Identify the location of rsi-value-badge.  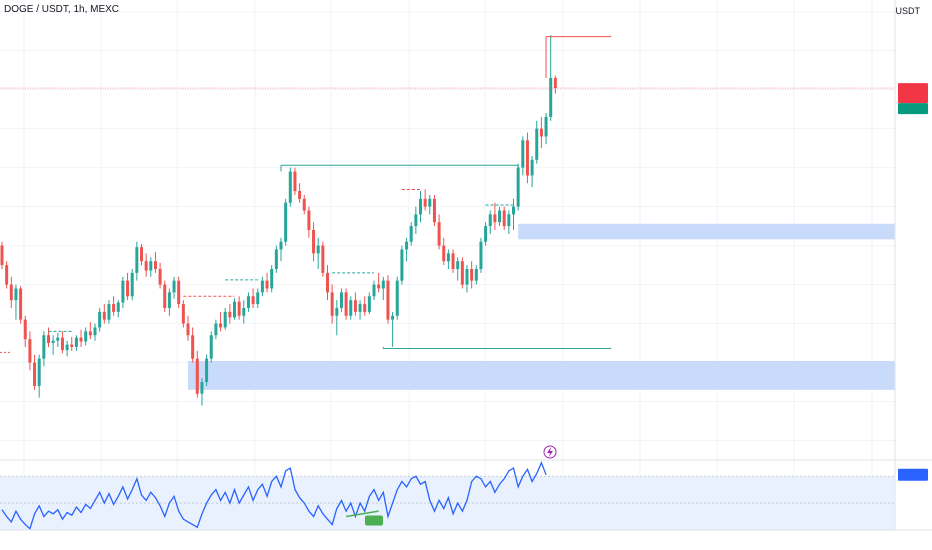
(913, 474).